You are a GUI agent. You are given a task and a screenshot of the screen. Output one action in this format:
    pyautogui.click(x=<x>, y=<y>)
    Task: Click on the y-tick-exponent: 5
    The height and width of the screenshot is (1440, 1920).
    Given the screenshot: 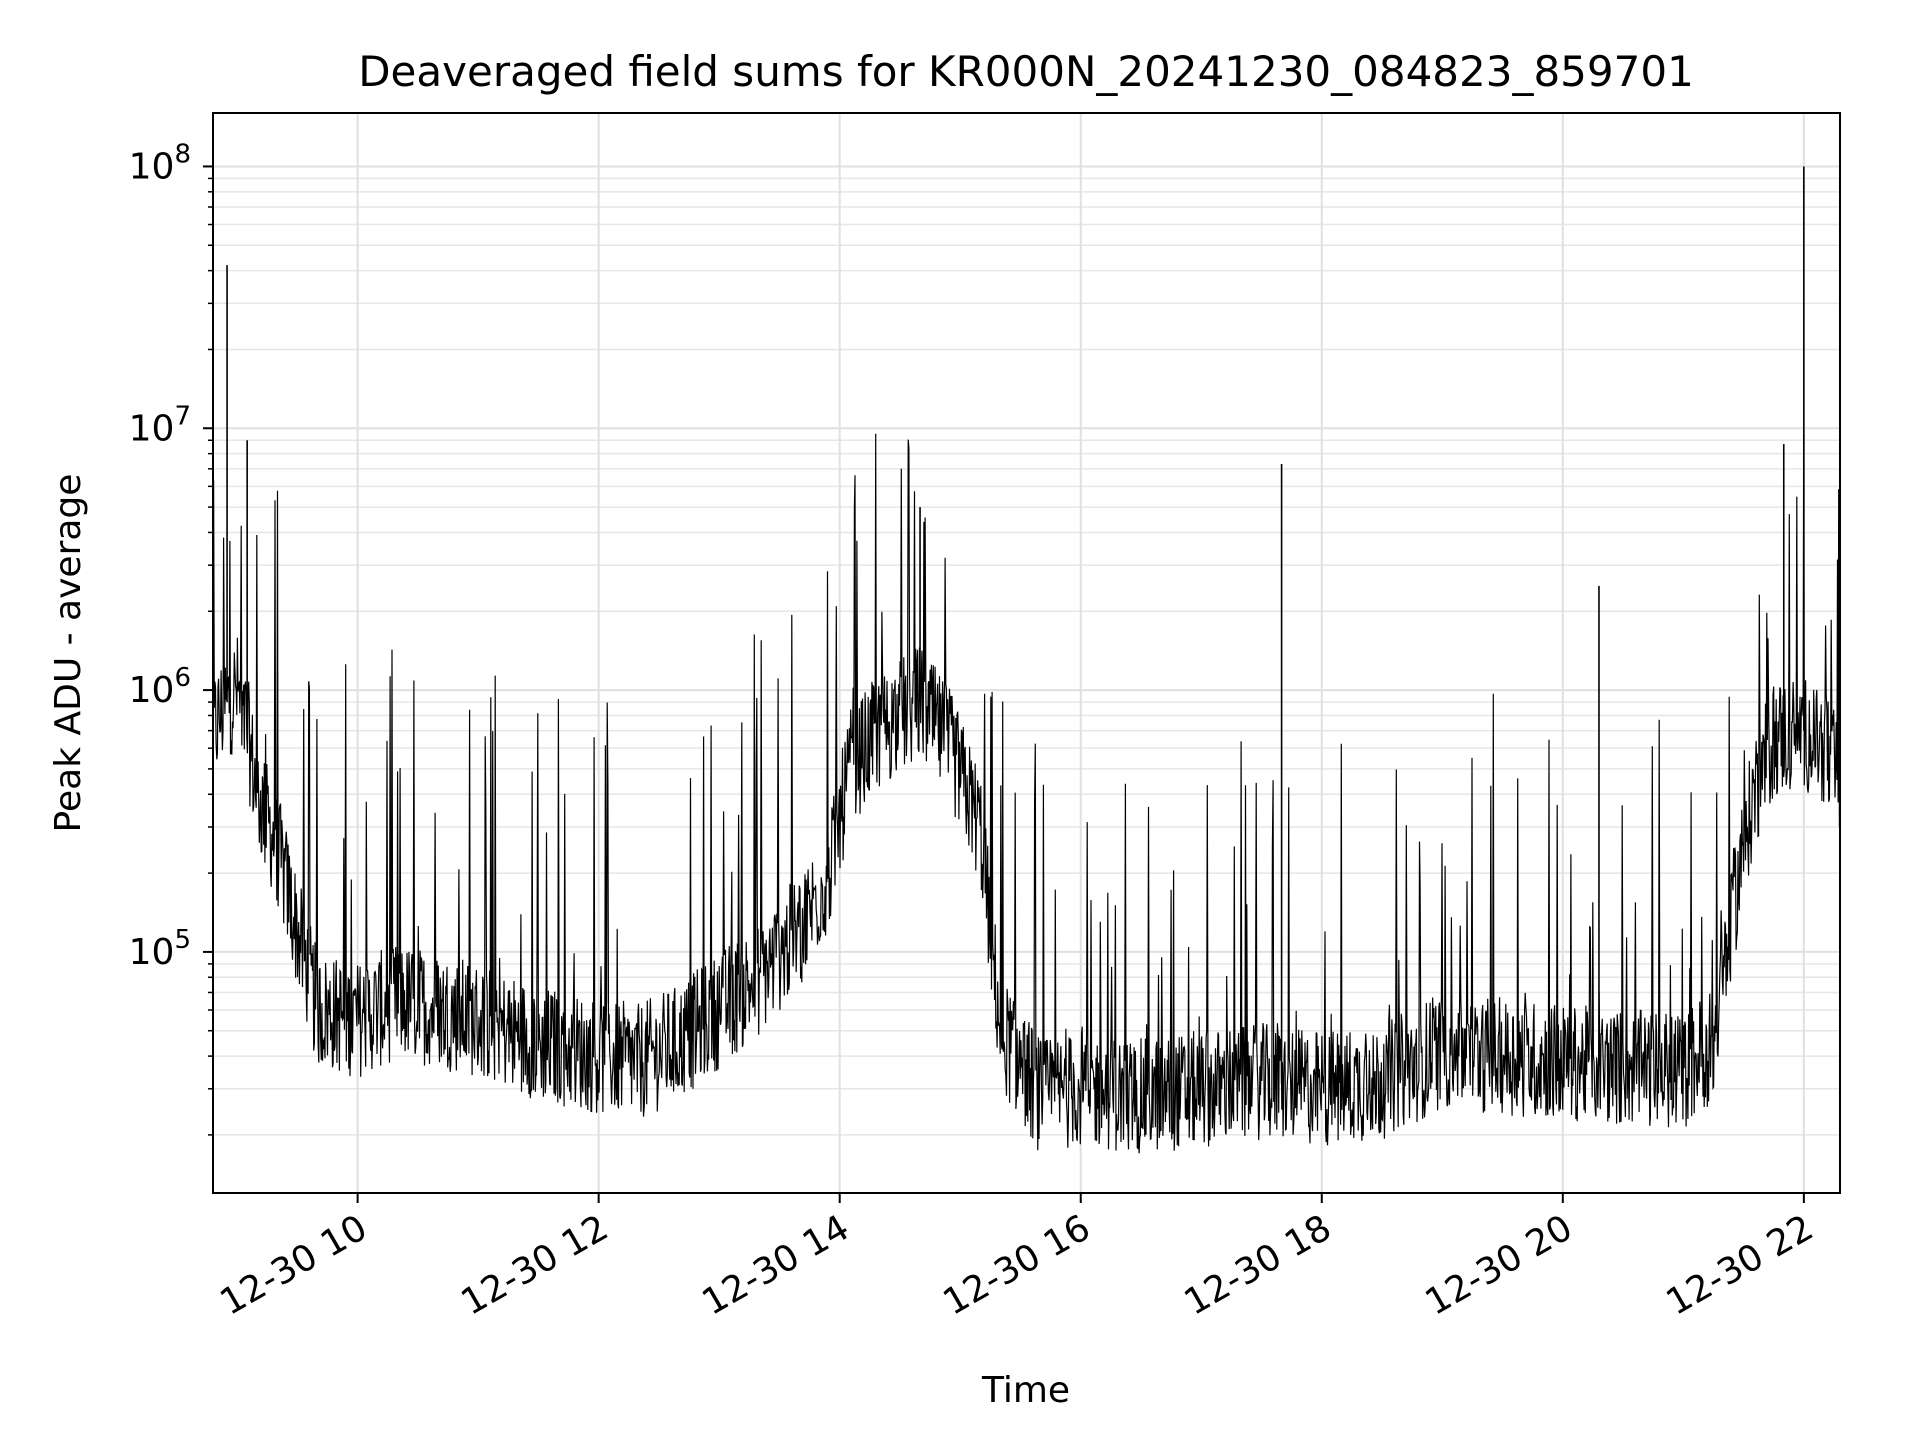 What is the action you would take?
    pyautogui.click(x=182, y=940)
    